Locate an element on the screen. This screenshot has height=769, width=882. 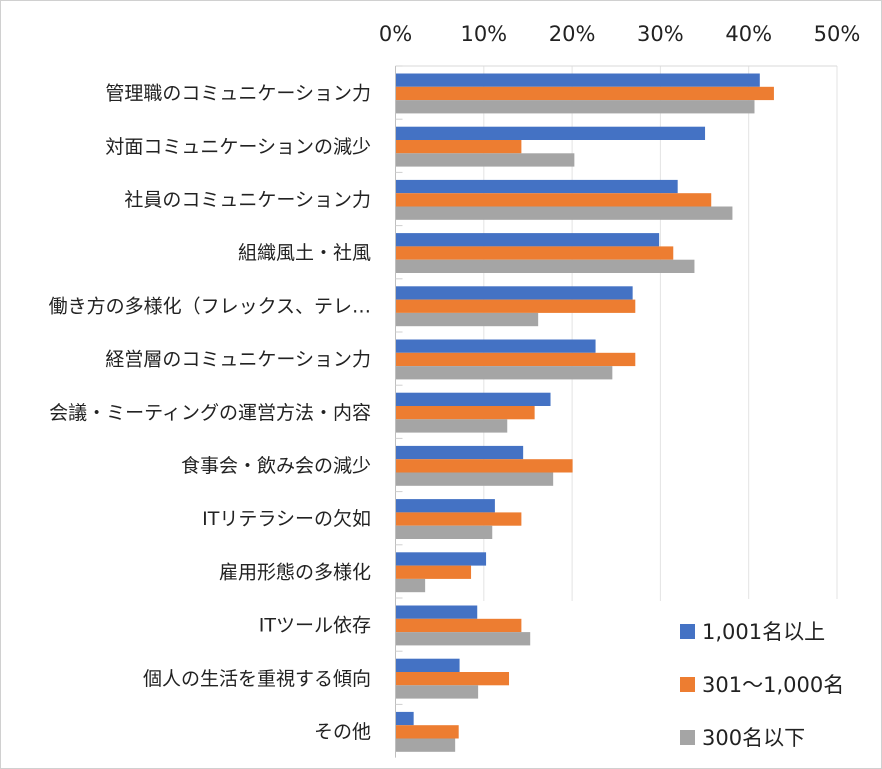
category-label: ITリテラシーの欠如 is located at coordinates (286, 519).